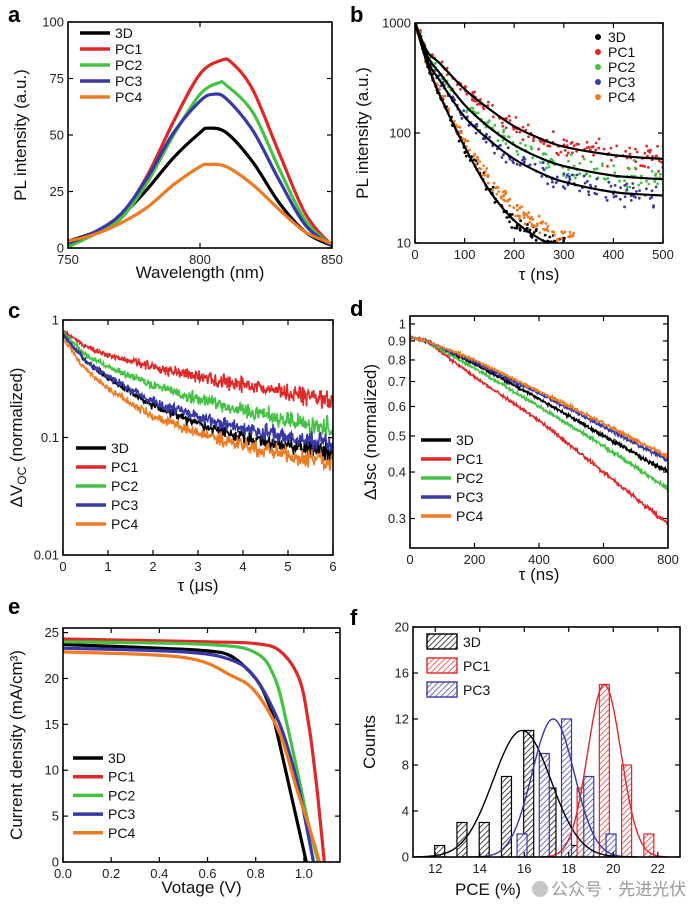  What do you see at coordinates (569, 868) in the screenshot?
I see `x-tick-label: 18` at bounding box center [569, 868].